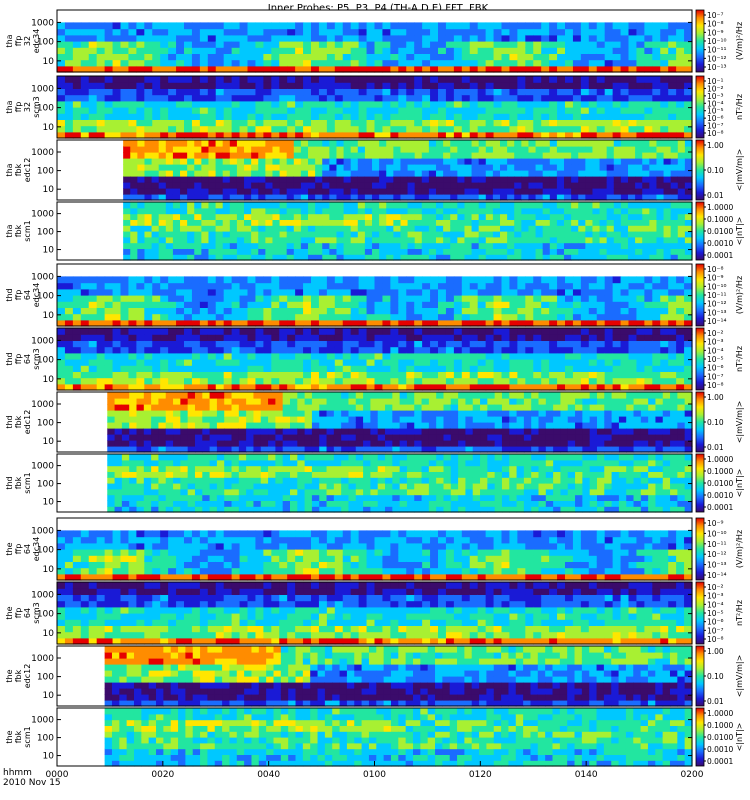  I want to click on colorbar-tick-label: 10⁻¹², so click(717, 554).